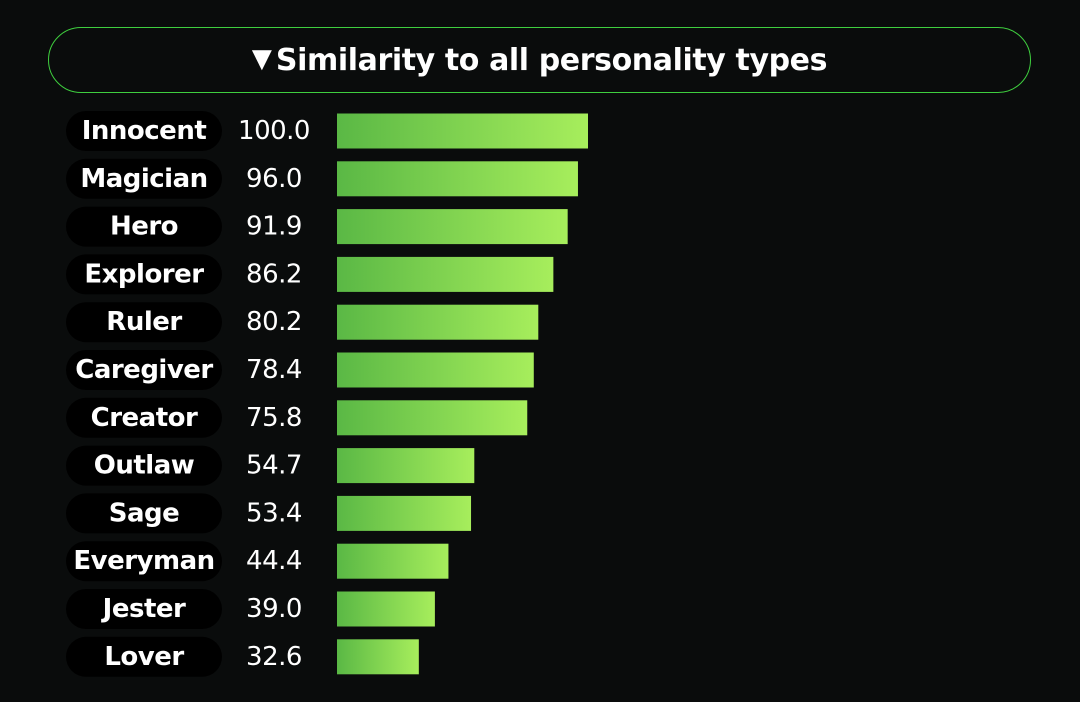 The height and width of the screenshot is (702, 1080). Describe the element at coordinates (406, 466) in the screenshot. I see `bar-outlaw` at that location.